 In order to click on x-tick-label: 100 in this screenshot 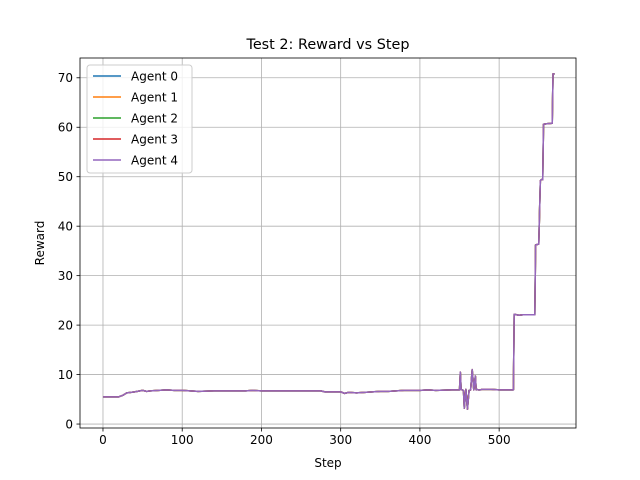, I will do `click(182, 440)`.